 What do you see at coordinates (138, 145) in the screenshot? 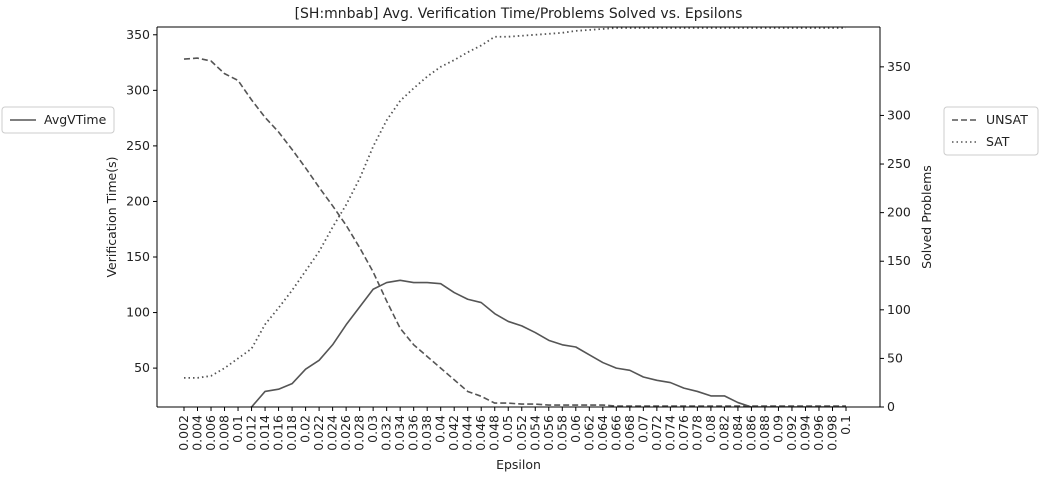
I see `left-y-tick-label: 250` at bounding box center [138, 145].